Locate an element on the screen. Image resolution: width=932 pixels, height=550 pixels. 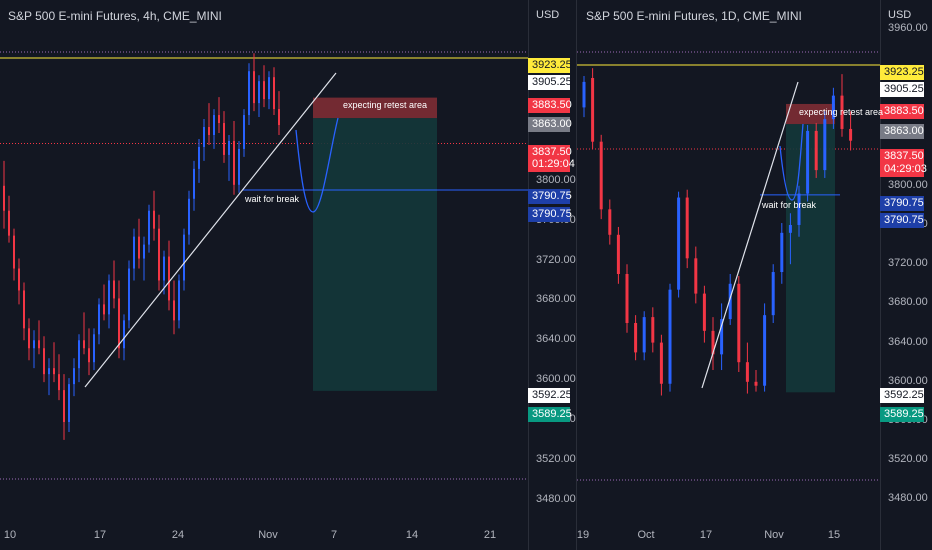
L-retest-zone is located at coordinates (375, 108).